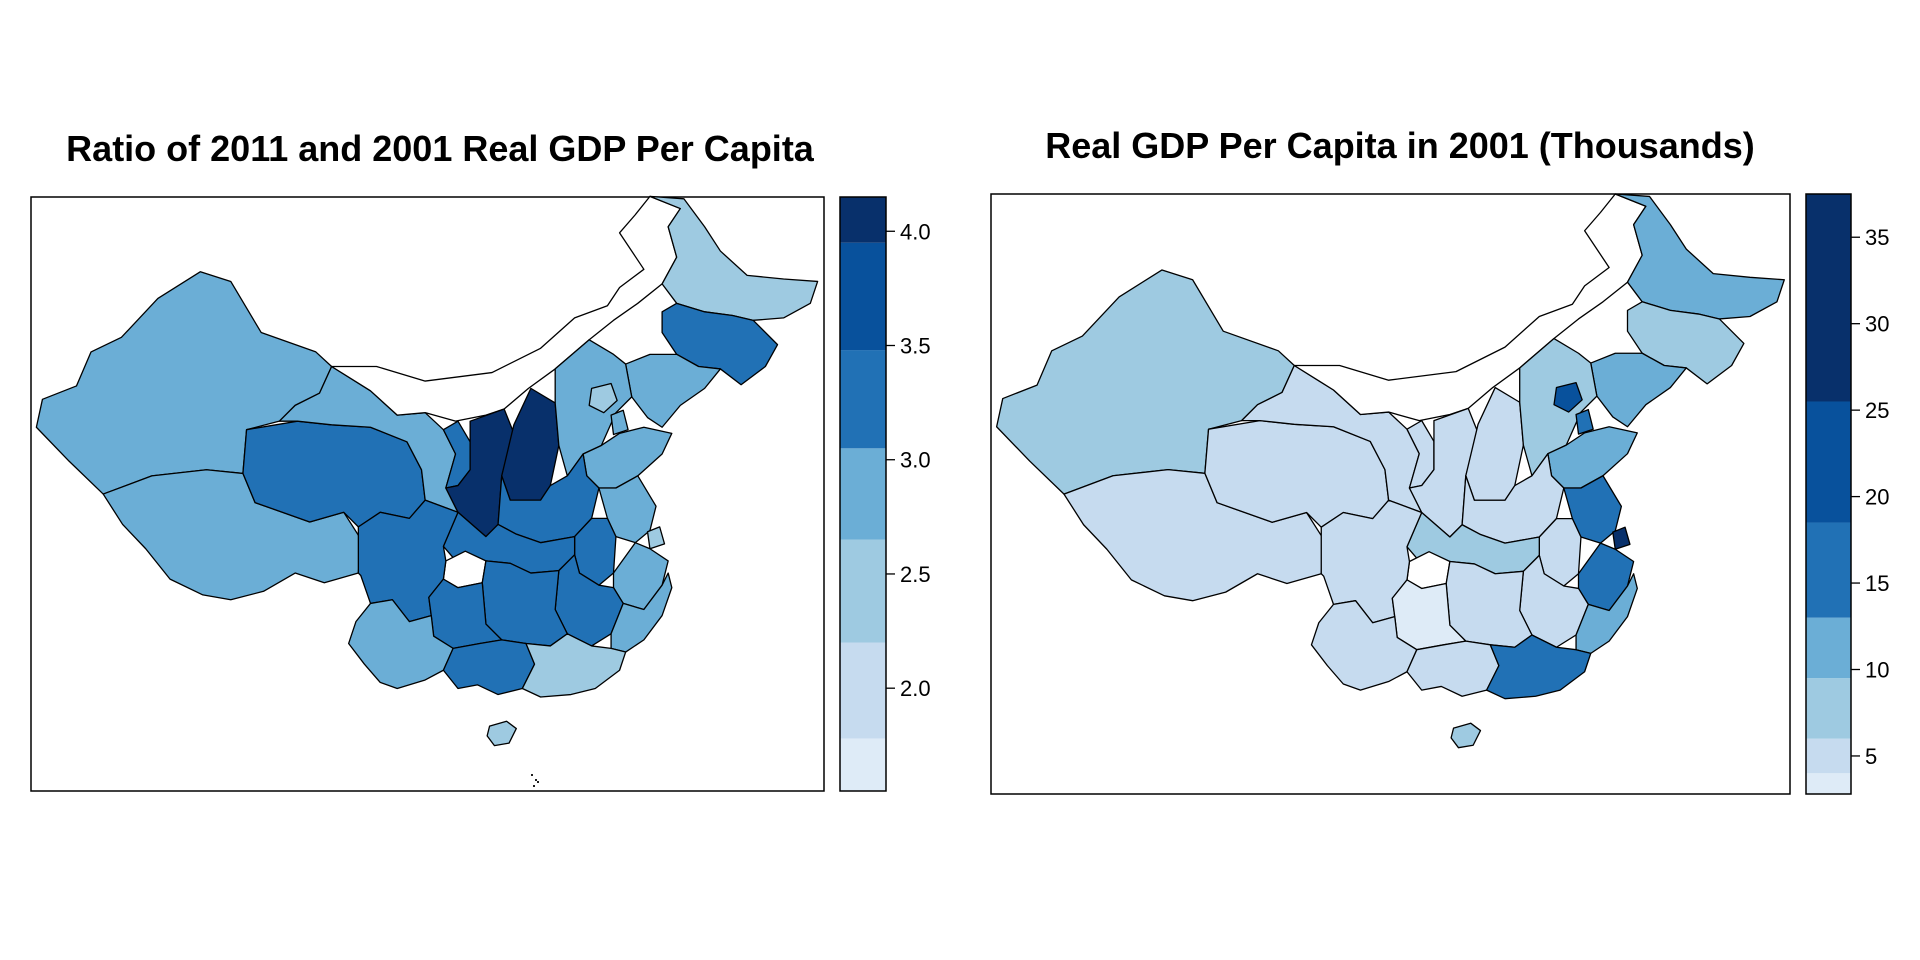 This screenshot has width=1920, height=960. What do you see at coordinates (915, 231) in the screenshot?
I see `legend-tick-label: 4.0` at bounding box center [915, 231].